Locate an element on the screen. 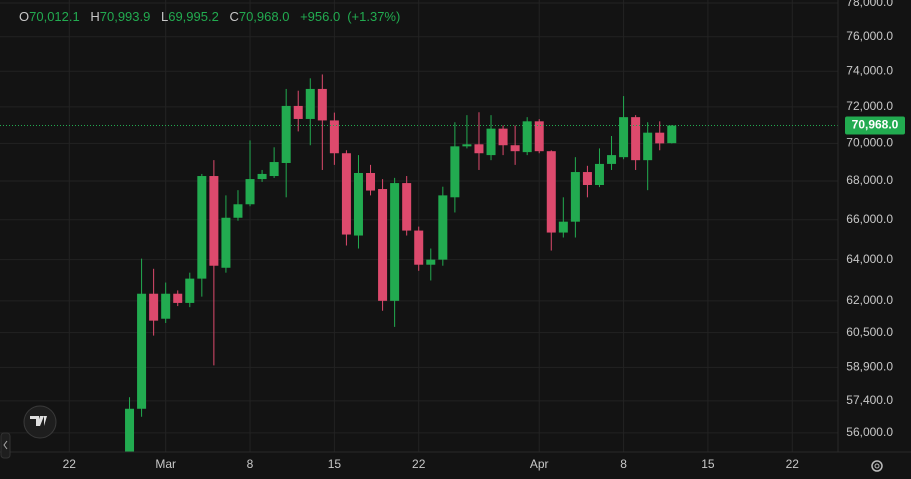 The width and height of the screenshot is (911, 479). y-tick-label: 70,000.0 is located at coordinates (869, 143).